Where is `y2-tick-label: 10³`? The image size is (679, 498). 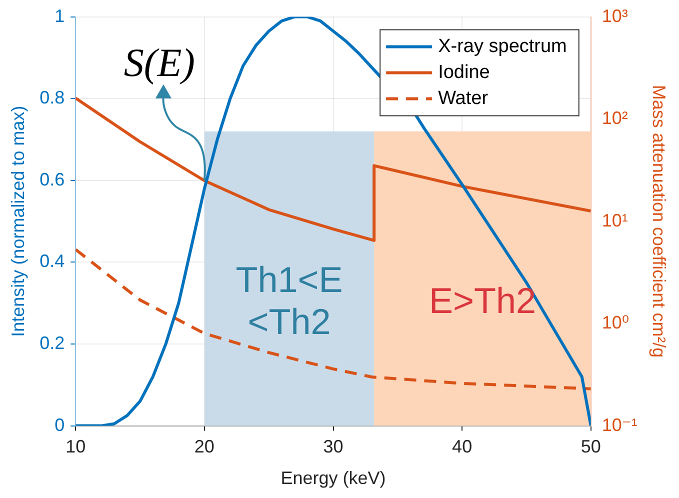
y2-tick-label: 10³ is located at coordinates (615, 16).